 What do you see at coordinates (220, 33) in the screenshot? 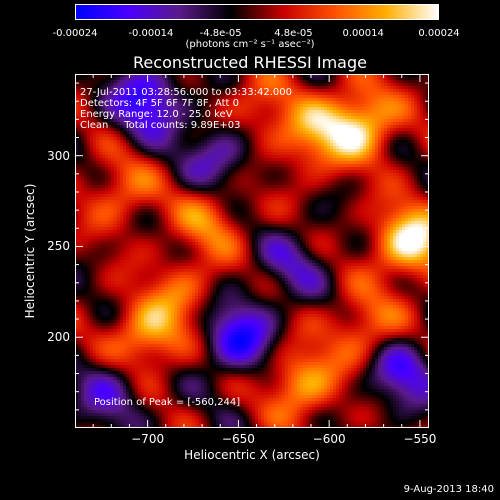
I see `colorbar-tick-label: -4.8e-05` at bounding box center [220, 33].